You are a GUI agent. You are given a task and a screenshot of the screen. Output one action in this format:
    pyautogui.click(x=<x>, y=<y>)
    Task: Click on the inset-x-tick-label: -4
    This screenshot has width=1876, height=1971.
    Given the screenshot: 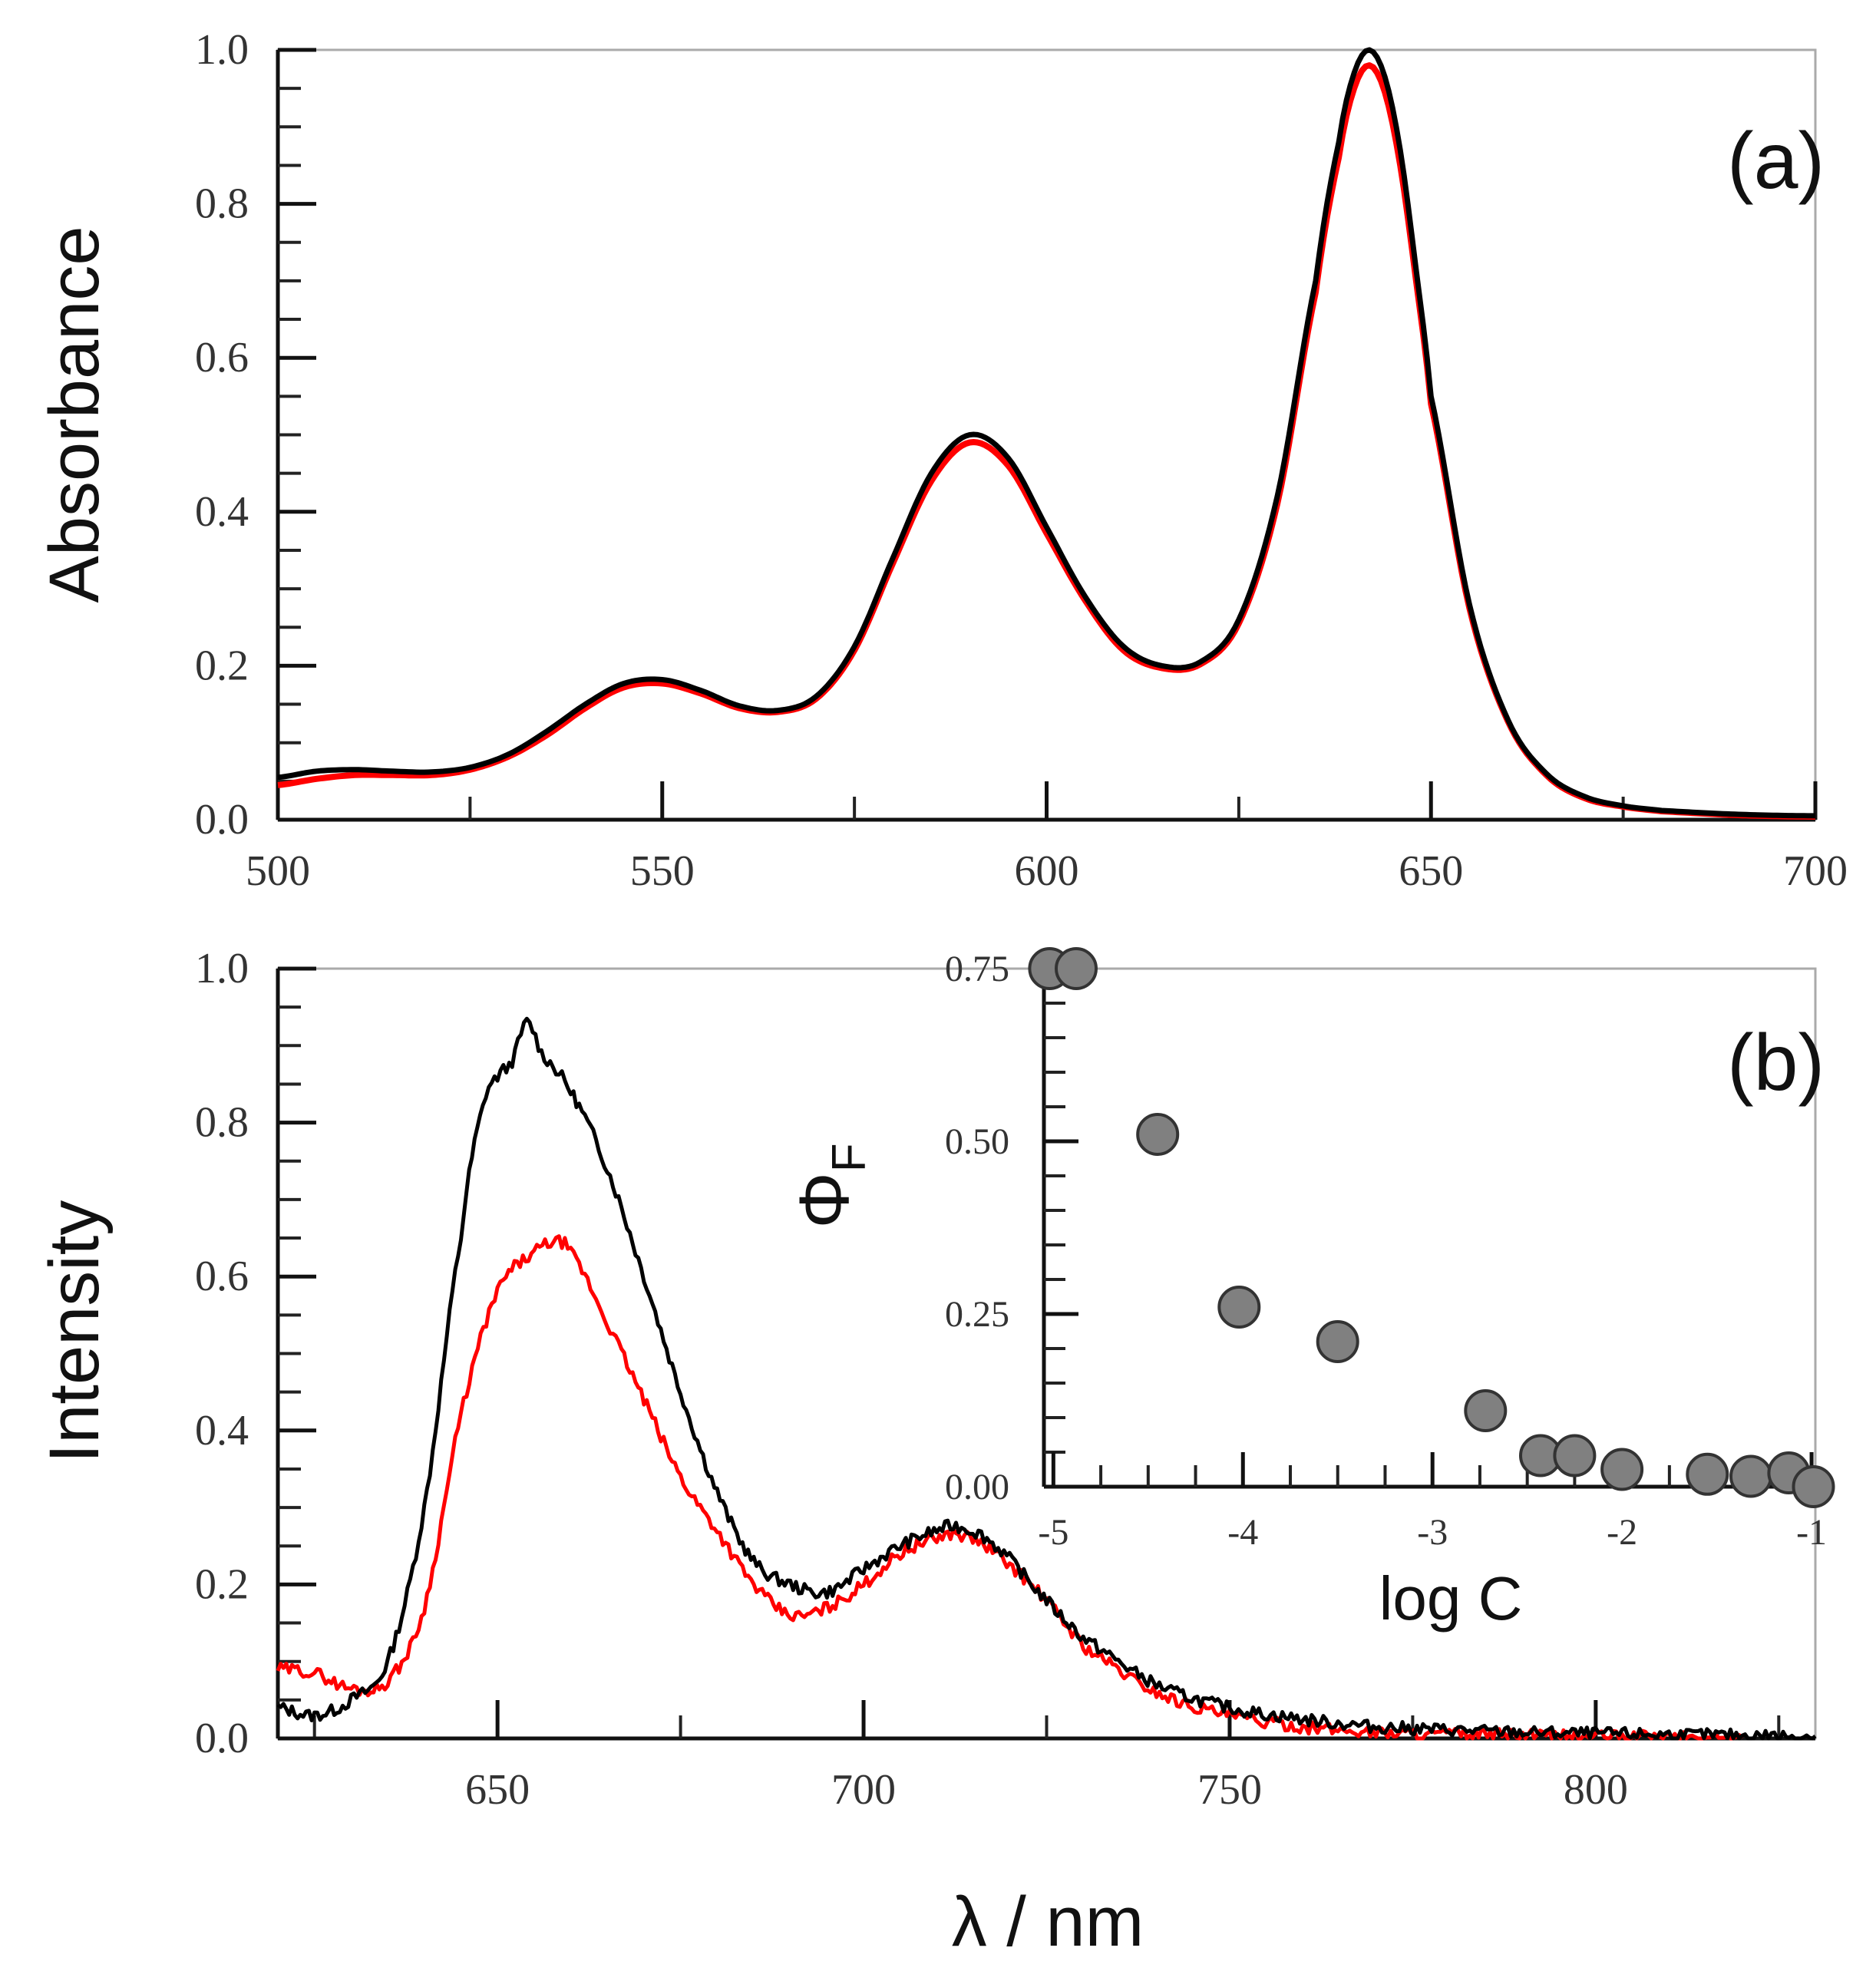 What is the action you would take?
    pyautogui.click(x=1242, y=1532)
    